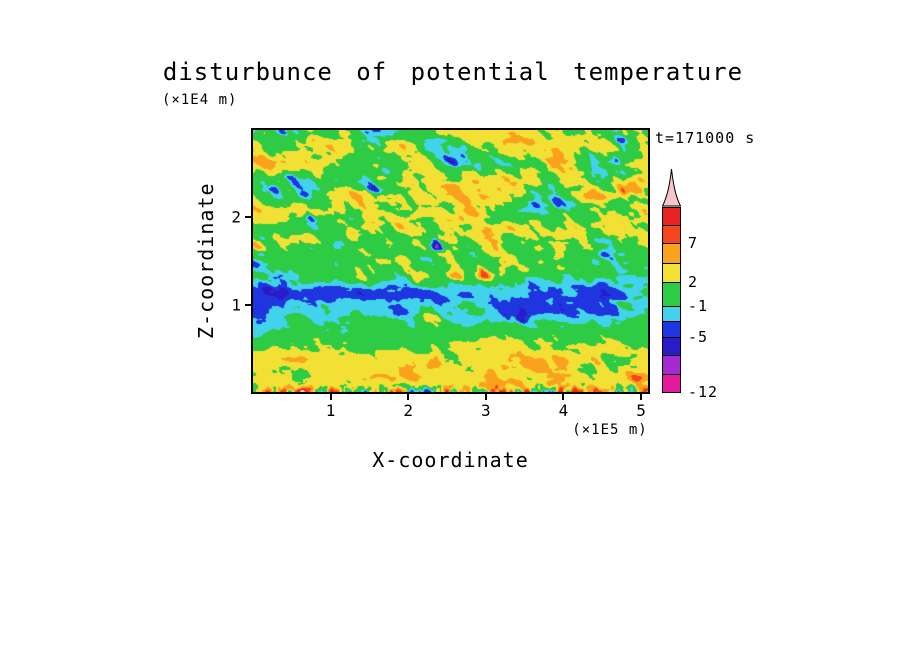 The height and width of the screenshot is (654, 904). What do you see at coordinates (698, 305) in the screenshot?
I see `colorbar-level-label: -1` at bounding box center [698, 305].